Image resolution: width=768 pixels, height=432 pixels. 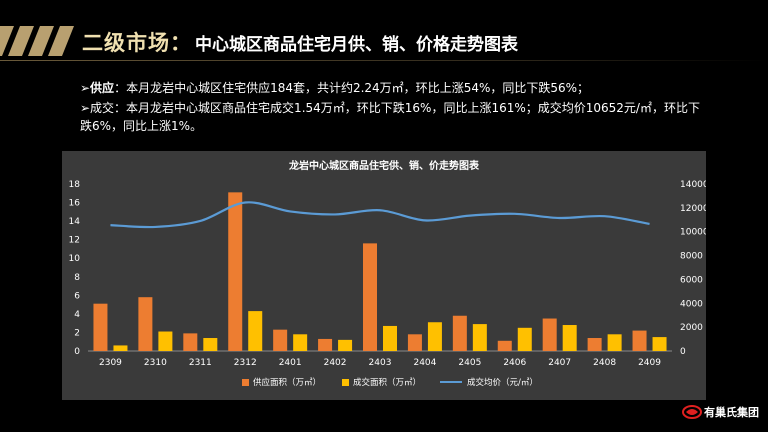 I want to click on y-right-tick-label: 10000, so click(x=693, y=233).